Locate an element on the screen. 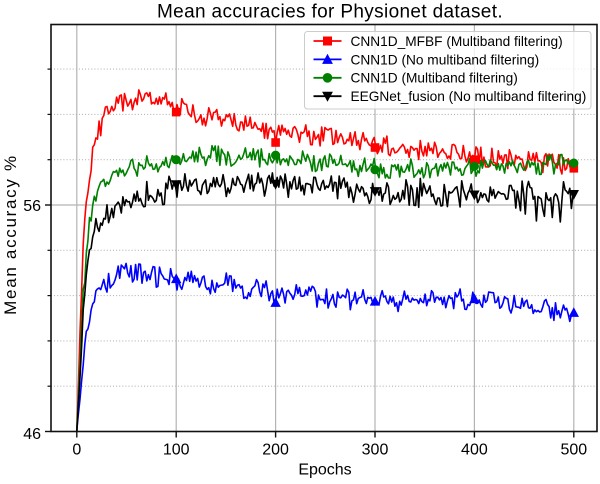 The image size is (600, 484). svg-text: 0 is located at coordinates (76, 450).